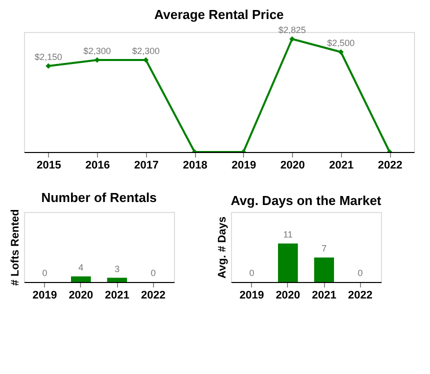 Image resolution: width=430 pixels, height=374 pixels. What do you see at coordinates (81, 267) in the screenshot?
I see `data-label: 4` at bounding box center [81, 267].